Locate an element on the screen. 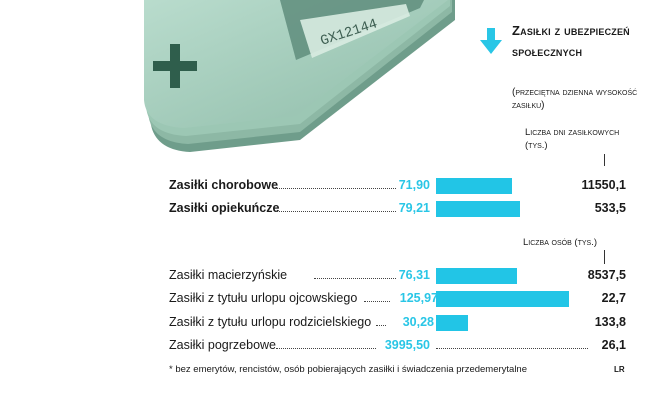  row-value-label: 3995,50 is located at coordinates (407, 345).